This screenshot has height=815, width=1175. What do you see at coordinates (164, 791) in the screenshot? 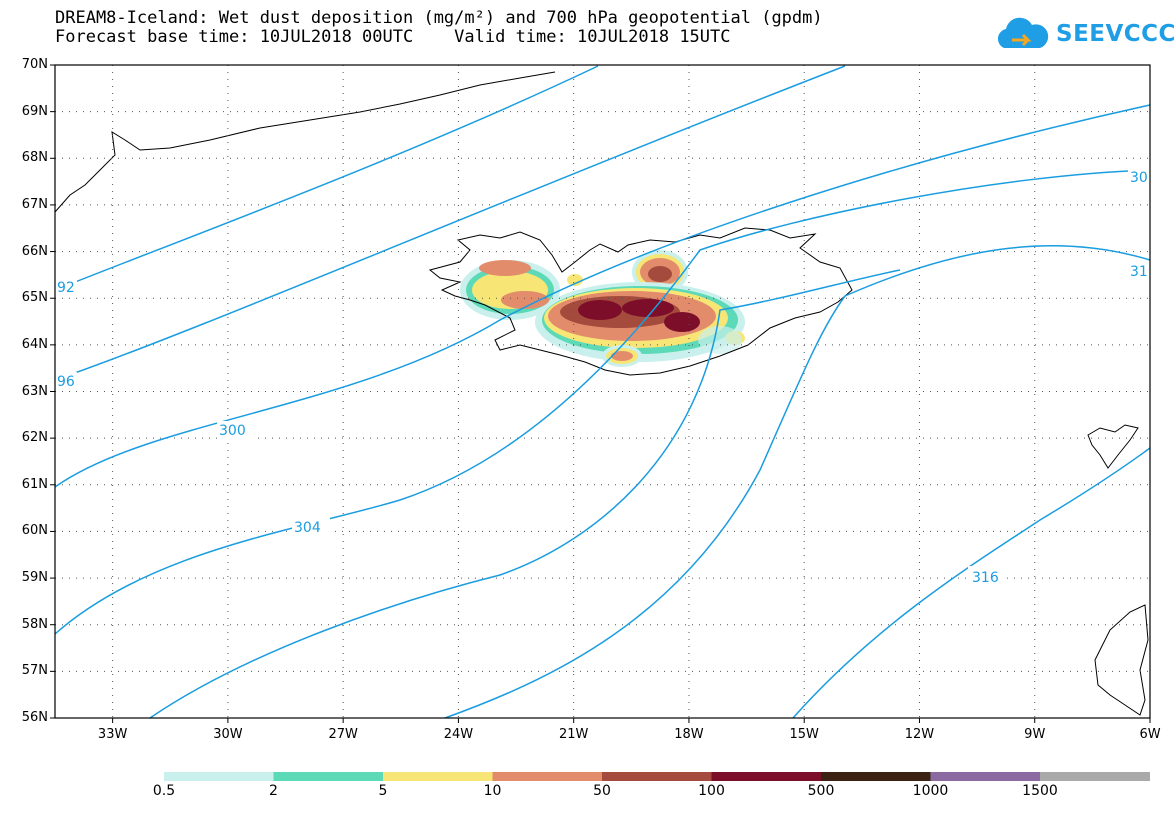
I see `colorbar-label: 0.5` at bounding box center [164, 791].